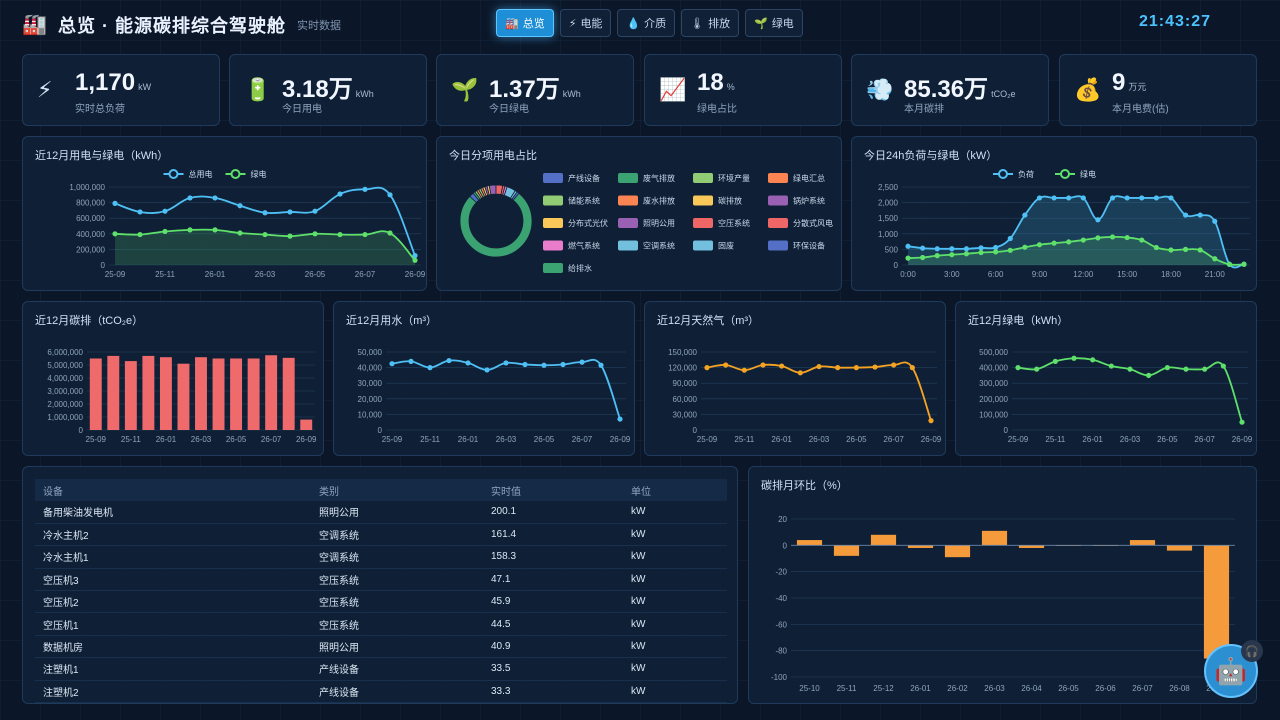 The width and height of the screenshot is (1280, 720). What do you see at coordinates (782, 519) in the screenshot?
I see `y-tick-label: 20` at bounding box center [782, 519].